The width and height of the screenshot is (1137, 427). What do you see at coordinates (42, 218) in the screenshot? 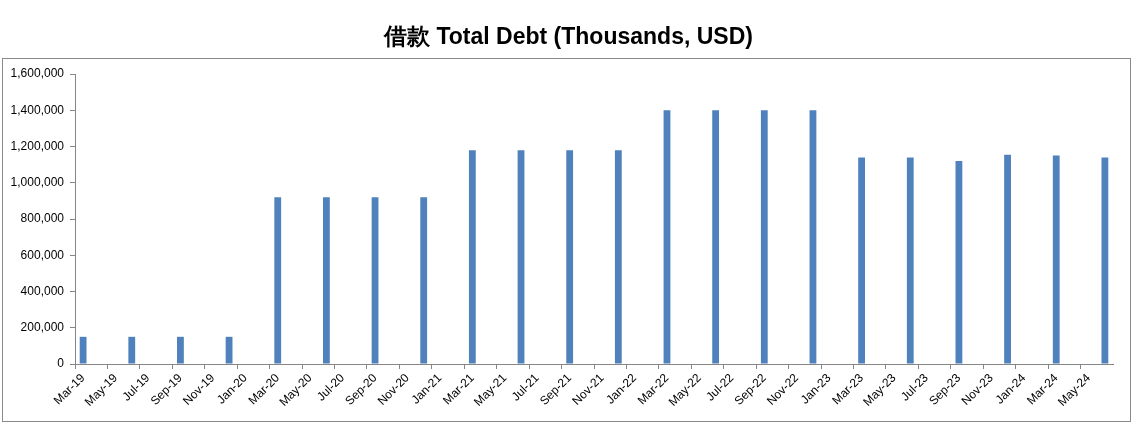
I see `y-tick-label: 800,000` at bounding box center [42, 218].